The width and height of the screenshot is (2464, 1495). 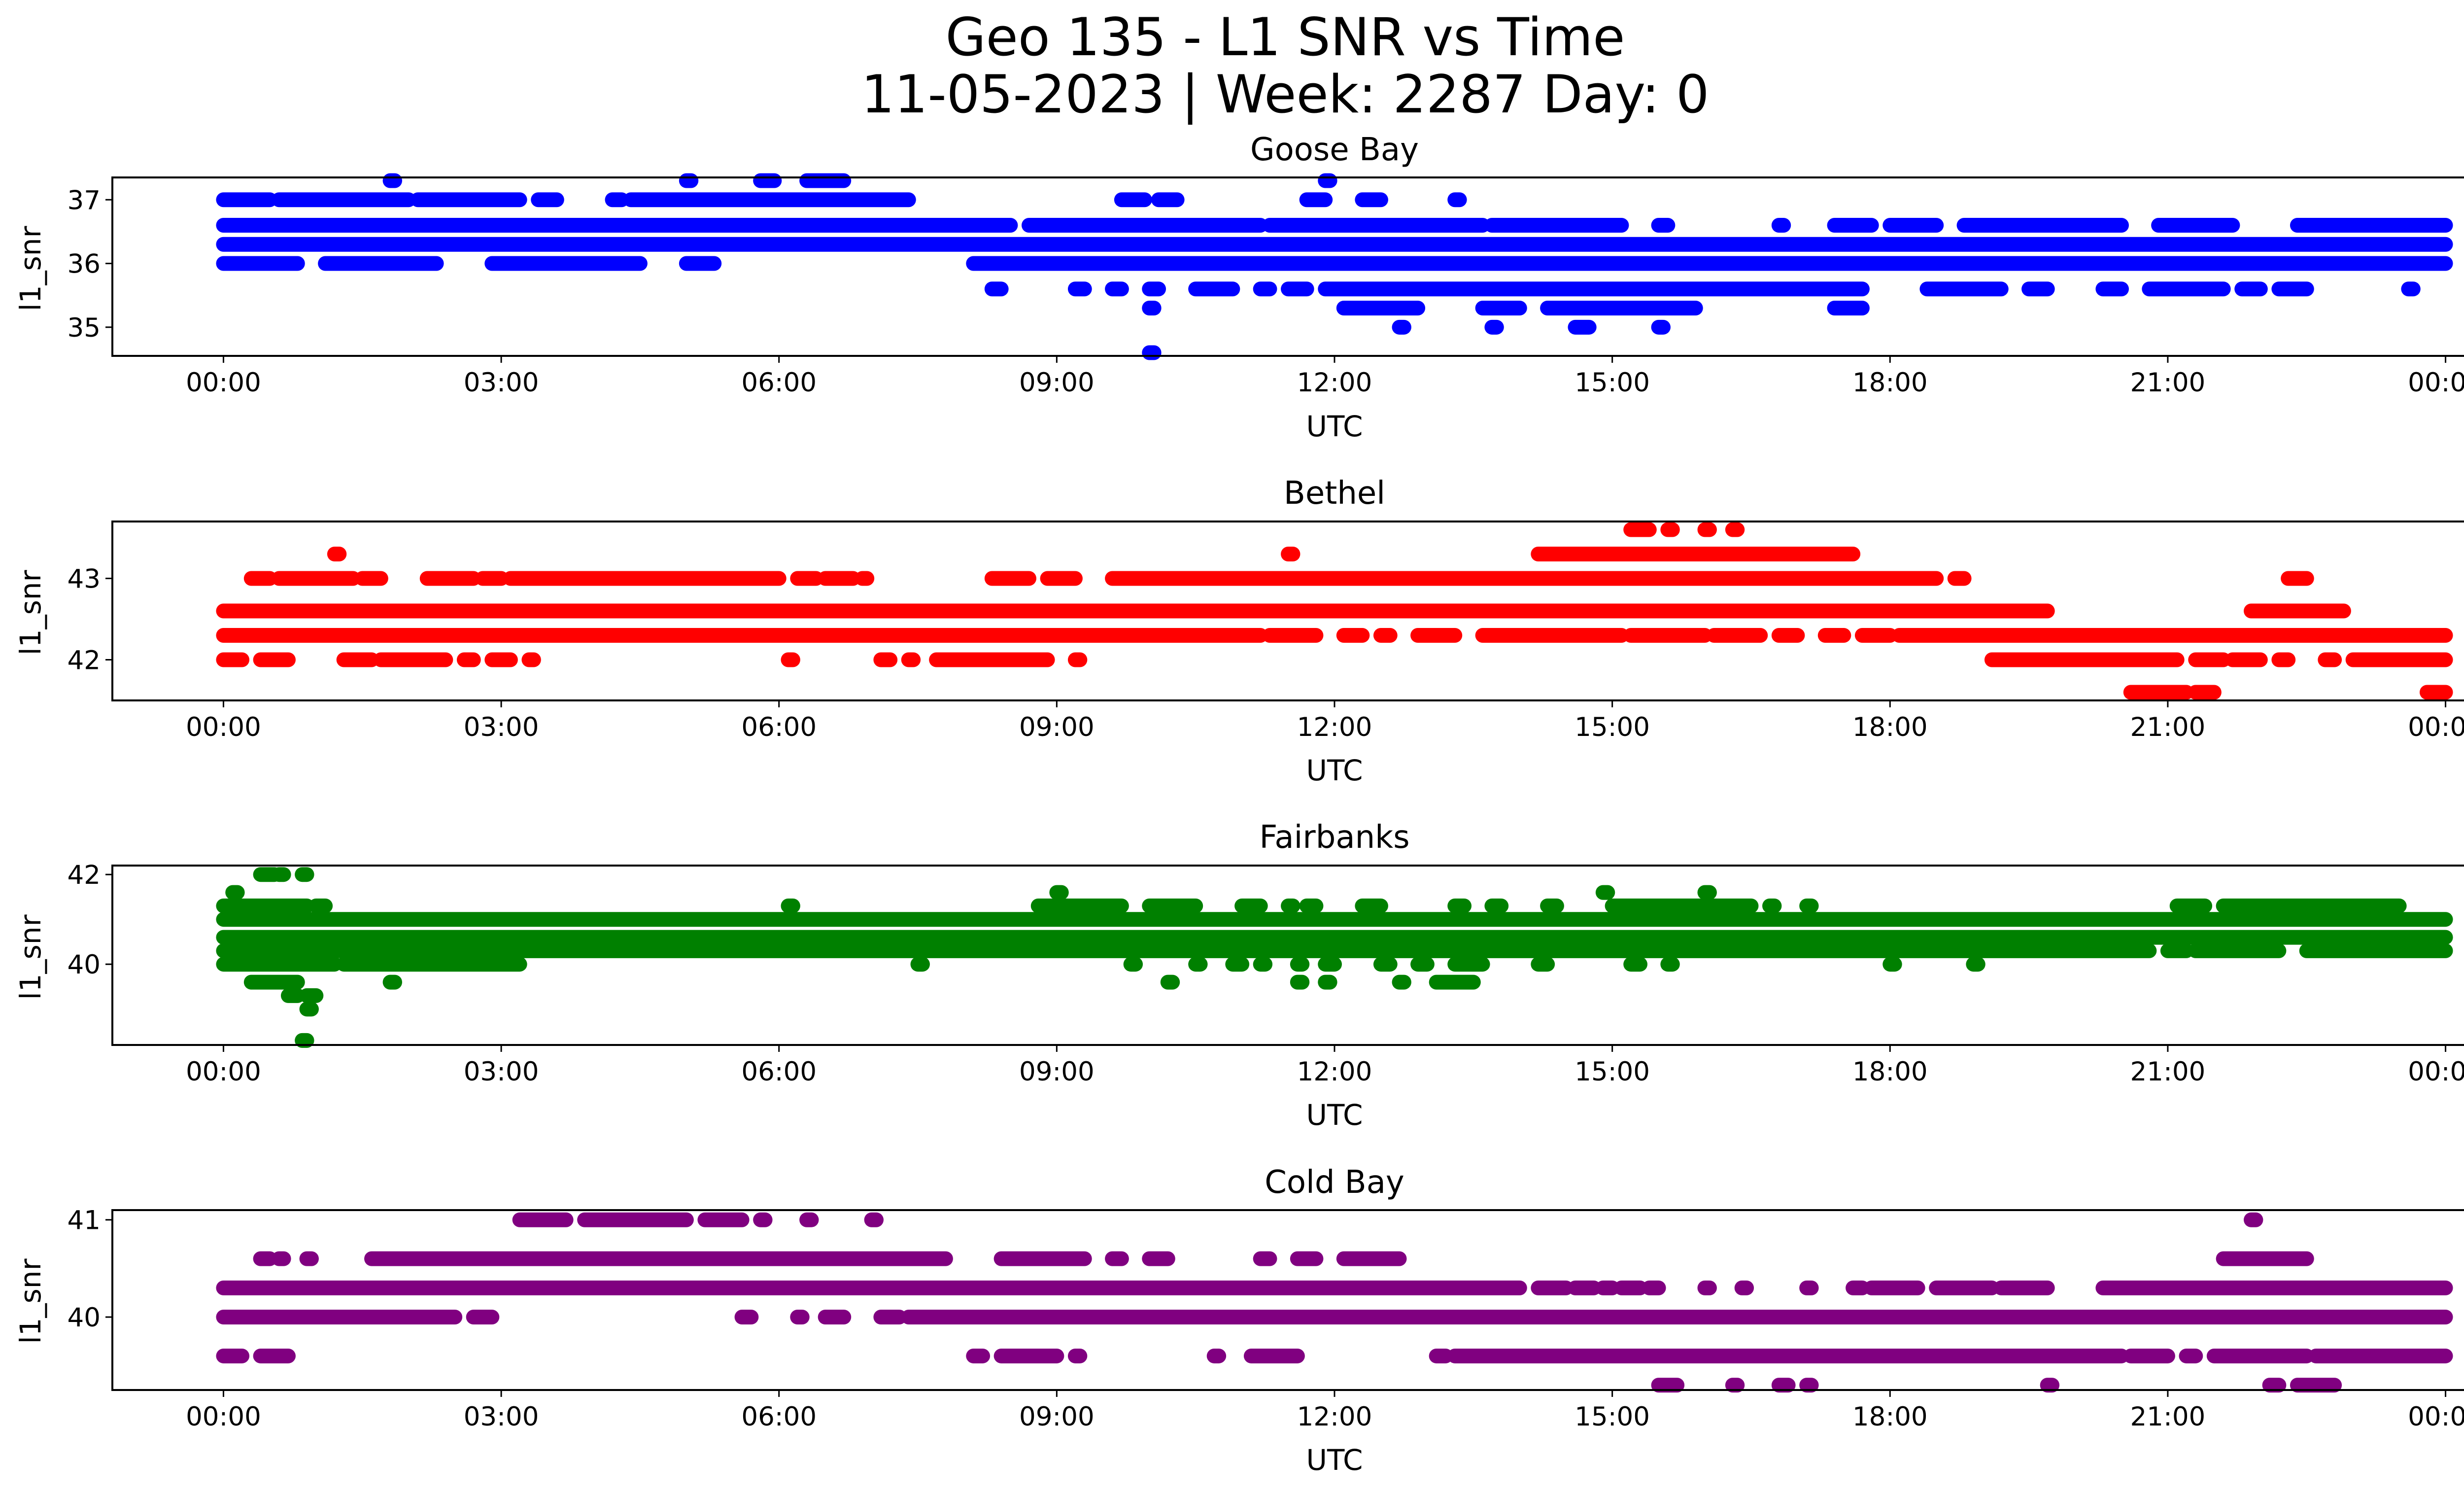 I want to click on y-tick-label: 36, so click(x=84, y=264).